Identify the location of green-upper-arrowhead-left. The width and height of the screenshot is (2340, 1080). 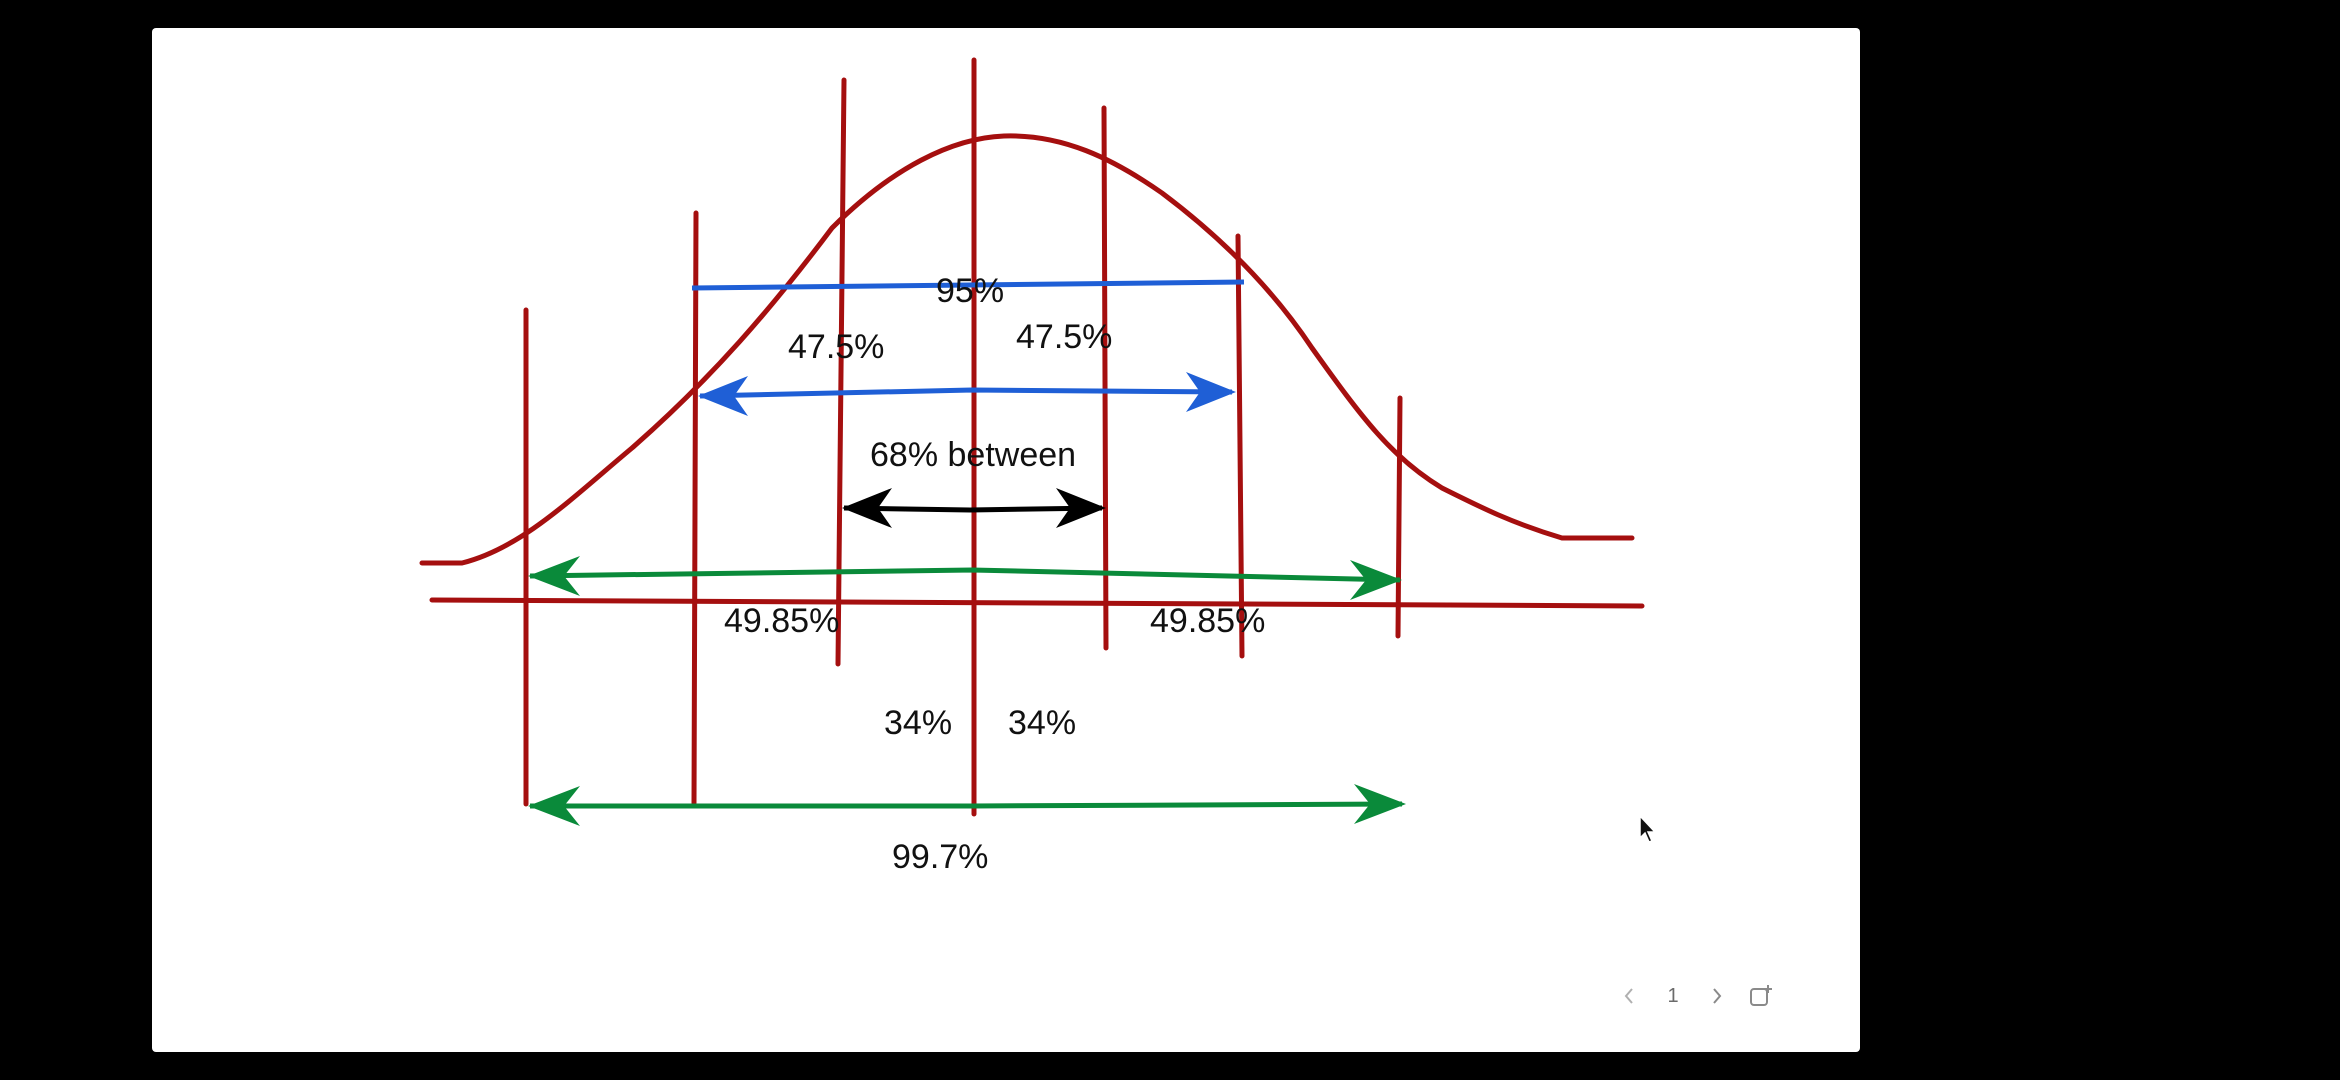
(554, 576).